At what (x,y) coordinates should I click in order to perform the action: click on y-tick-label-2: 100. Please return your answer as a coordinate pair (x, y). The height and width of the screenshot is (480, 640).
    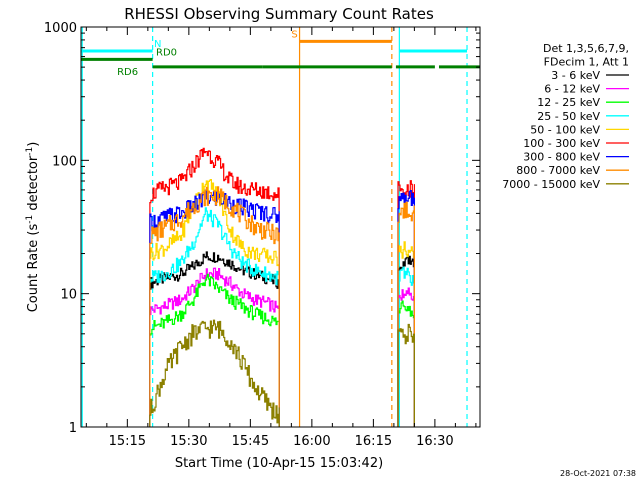
    Looking at the image, I should click on (64, 161).